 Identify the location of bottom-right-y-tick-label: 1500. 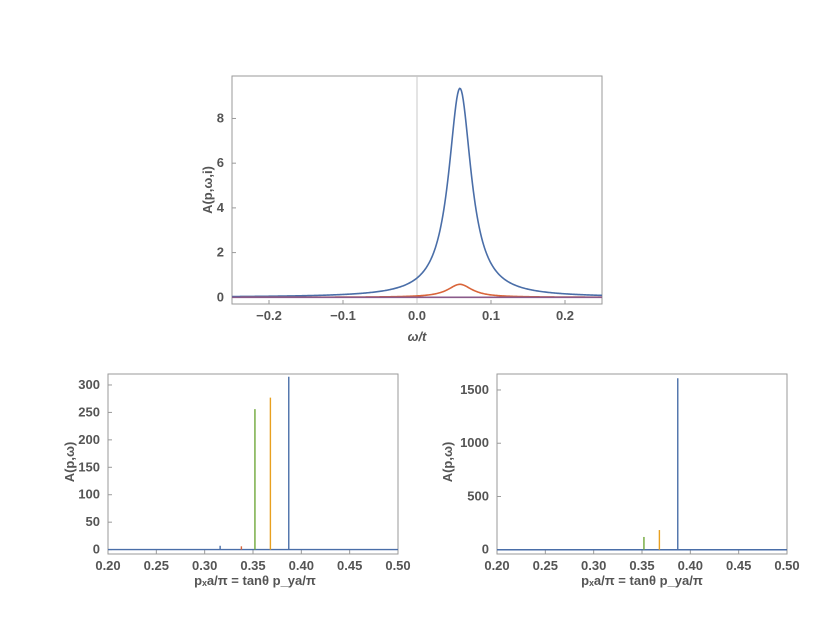
(474, 389).